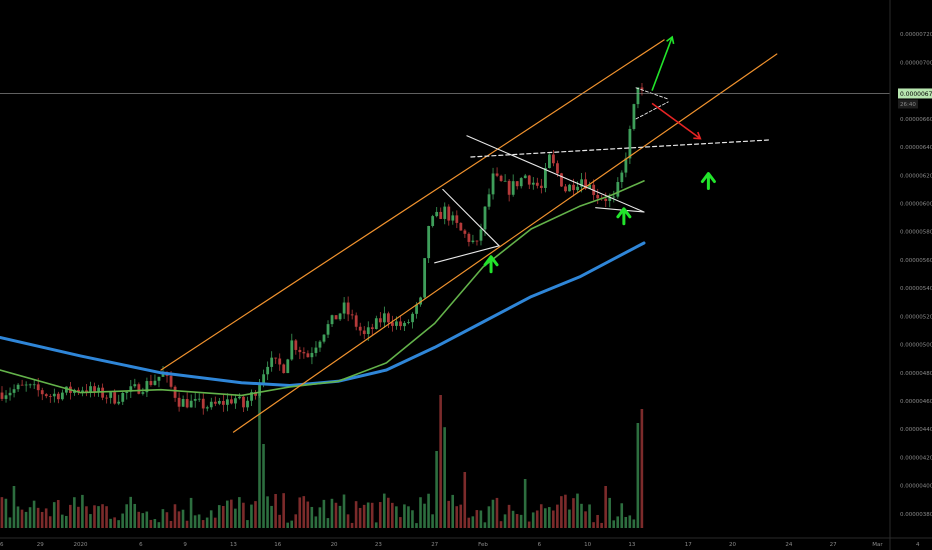 This screenshot has height=550, width=932. I want to click on price-tick-label: 0.00000700, so click(916, 63).